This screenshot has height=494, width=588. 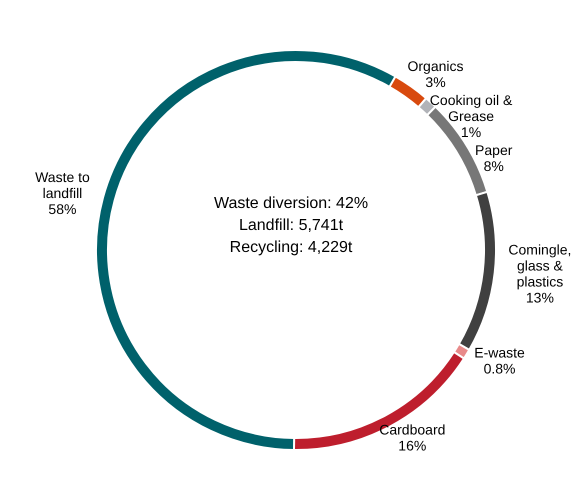 What do you see at coordinates (412, 429) in the screenshot?
I see `slice-label: Cardboard` at bounding box center [412, 429].